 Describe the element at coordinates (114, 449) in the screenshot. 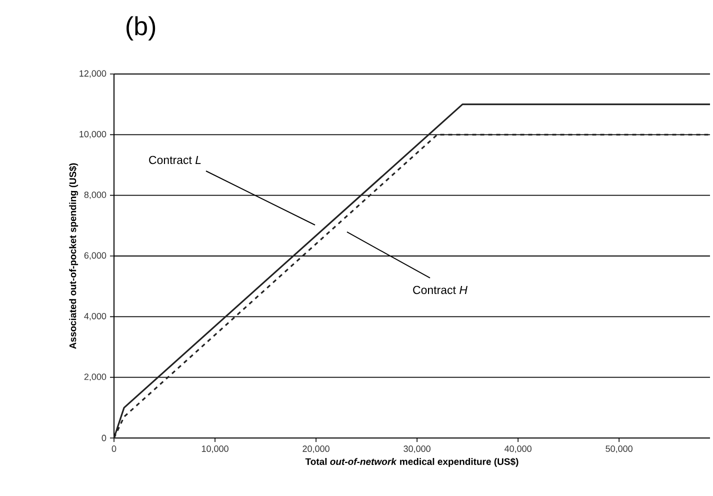

I see `x-tick-label: 0` at that location.